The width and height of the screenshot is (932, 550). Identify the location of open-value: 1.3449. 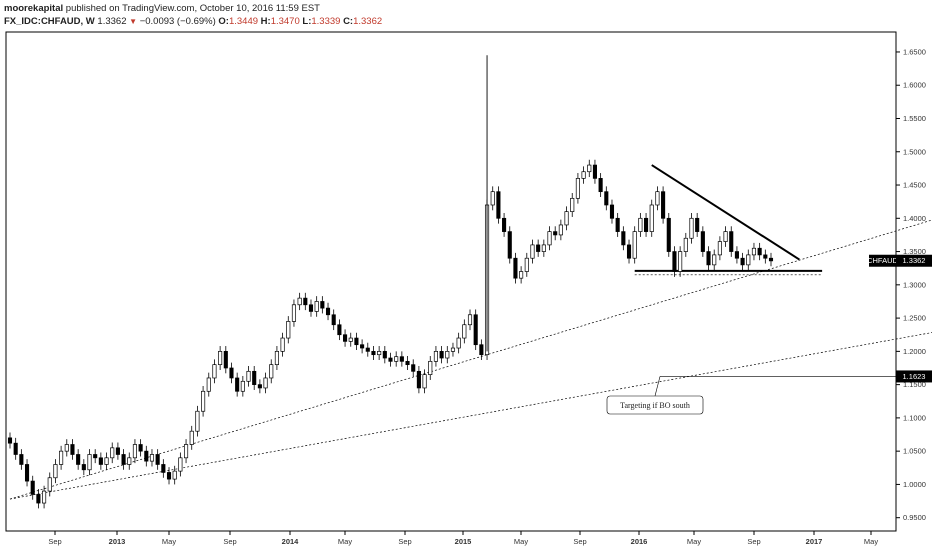
(243, 21).